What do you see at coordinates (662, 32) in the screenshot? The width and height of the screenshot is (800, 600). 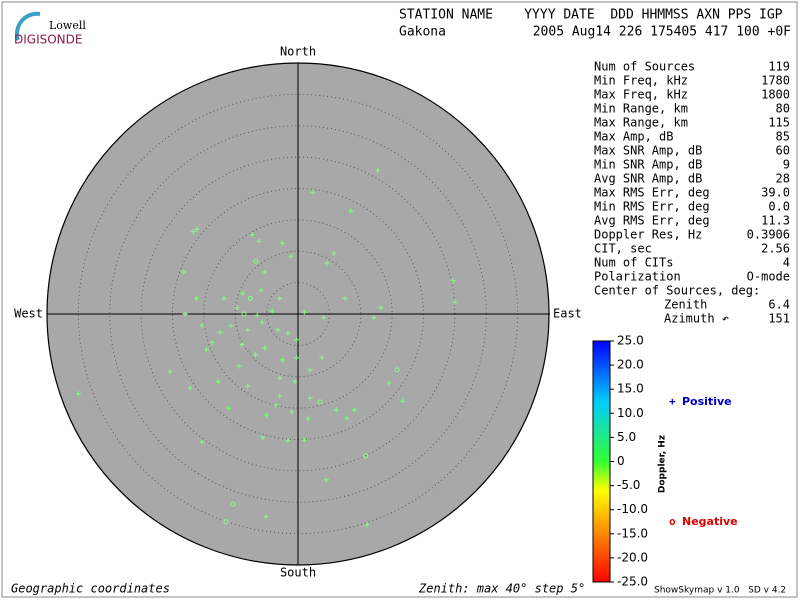 I see `header-values: 2005 Aug14 226 175405 417 100 +0F` at bounding box center [662, 32].